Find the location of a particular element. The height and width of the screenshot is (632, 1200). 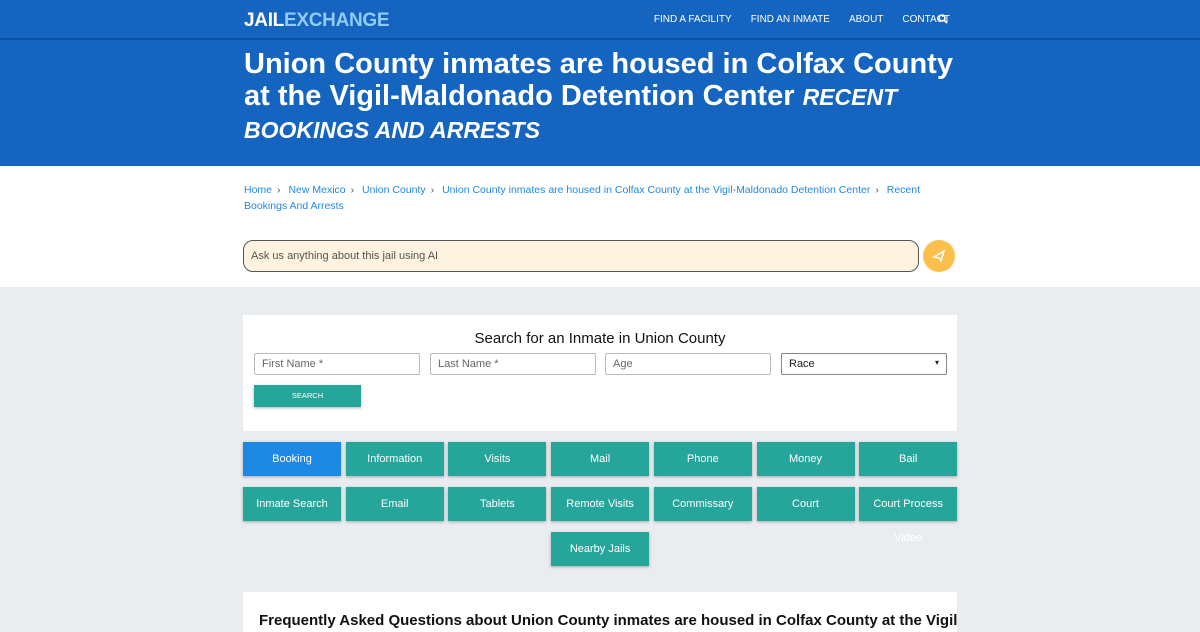

age-input: Age is located at coordinates (688, 364).